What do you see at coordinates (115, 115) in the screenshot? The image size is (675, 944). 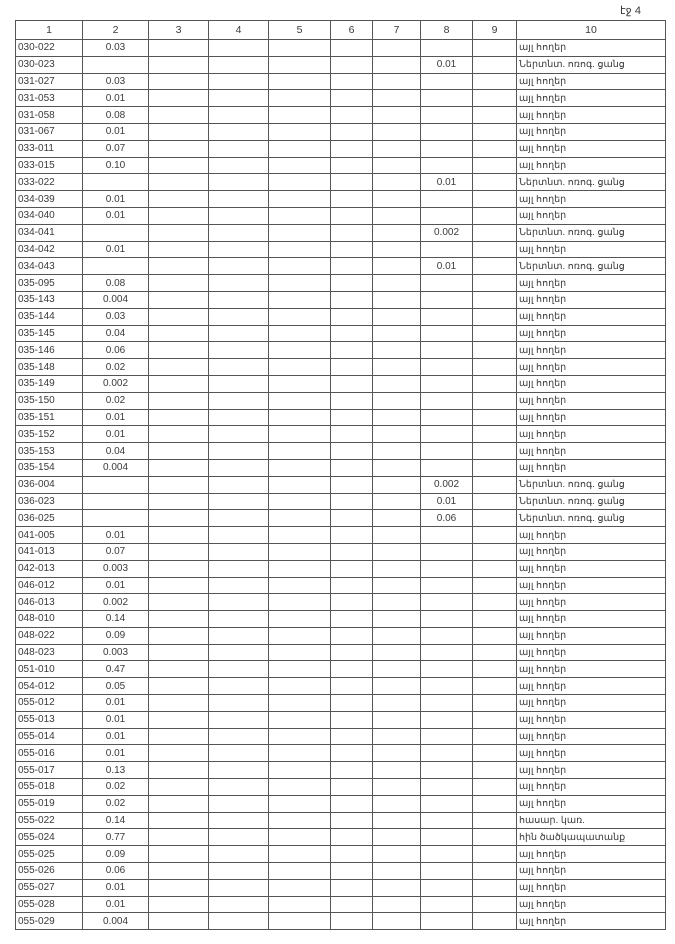 I see `area-col2: 0.08` at bounding box center [115, 115].